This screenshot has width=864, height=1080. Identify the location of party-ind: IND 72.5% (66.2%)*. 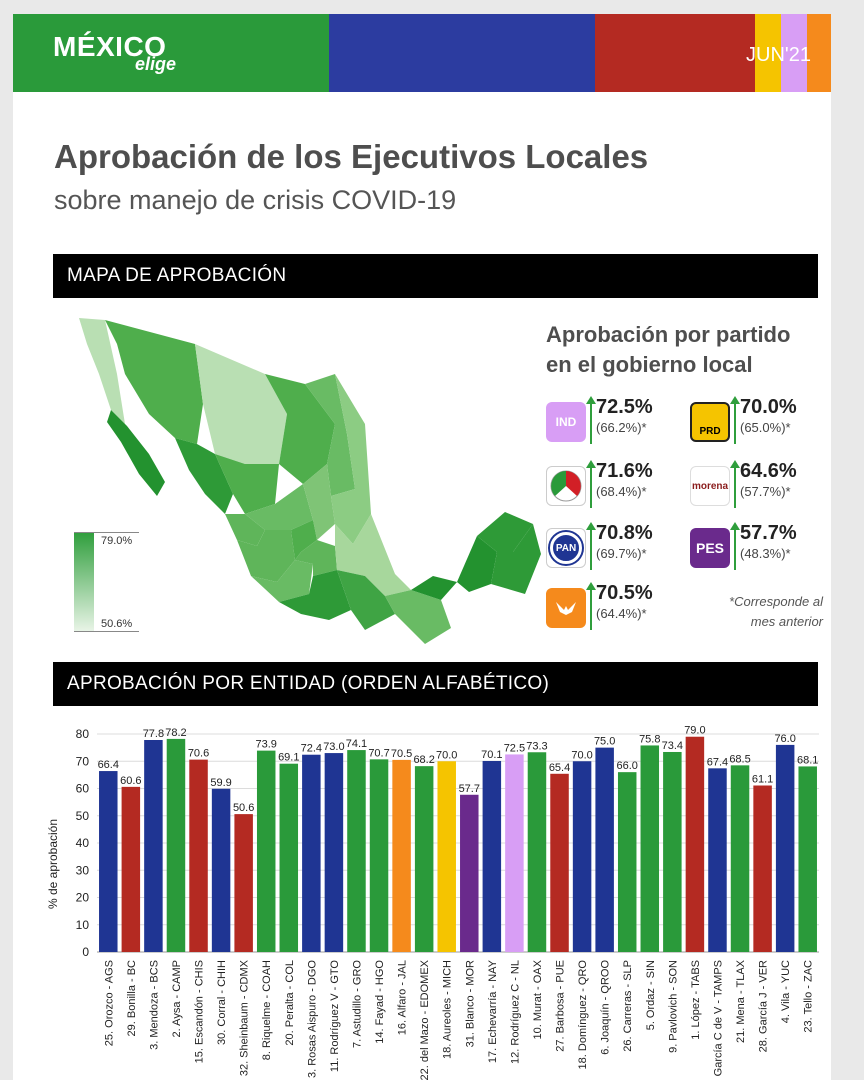
(611, 426).